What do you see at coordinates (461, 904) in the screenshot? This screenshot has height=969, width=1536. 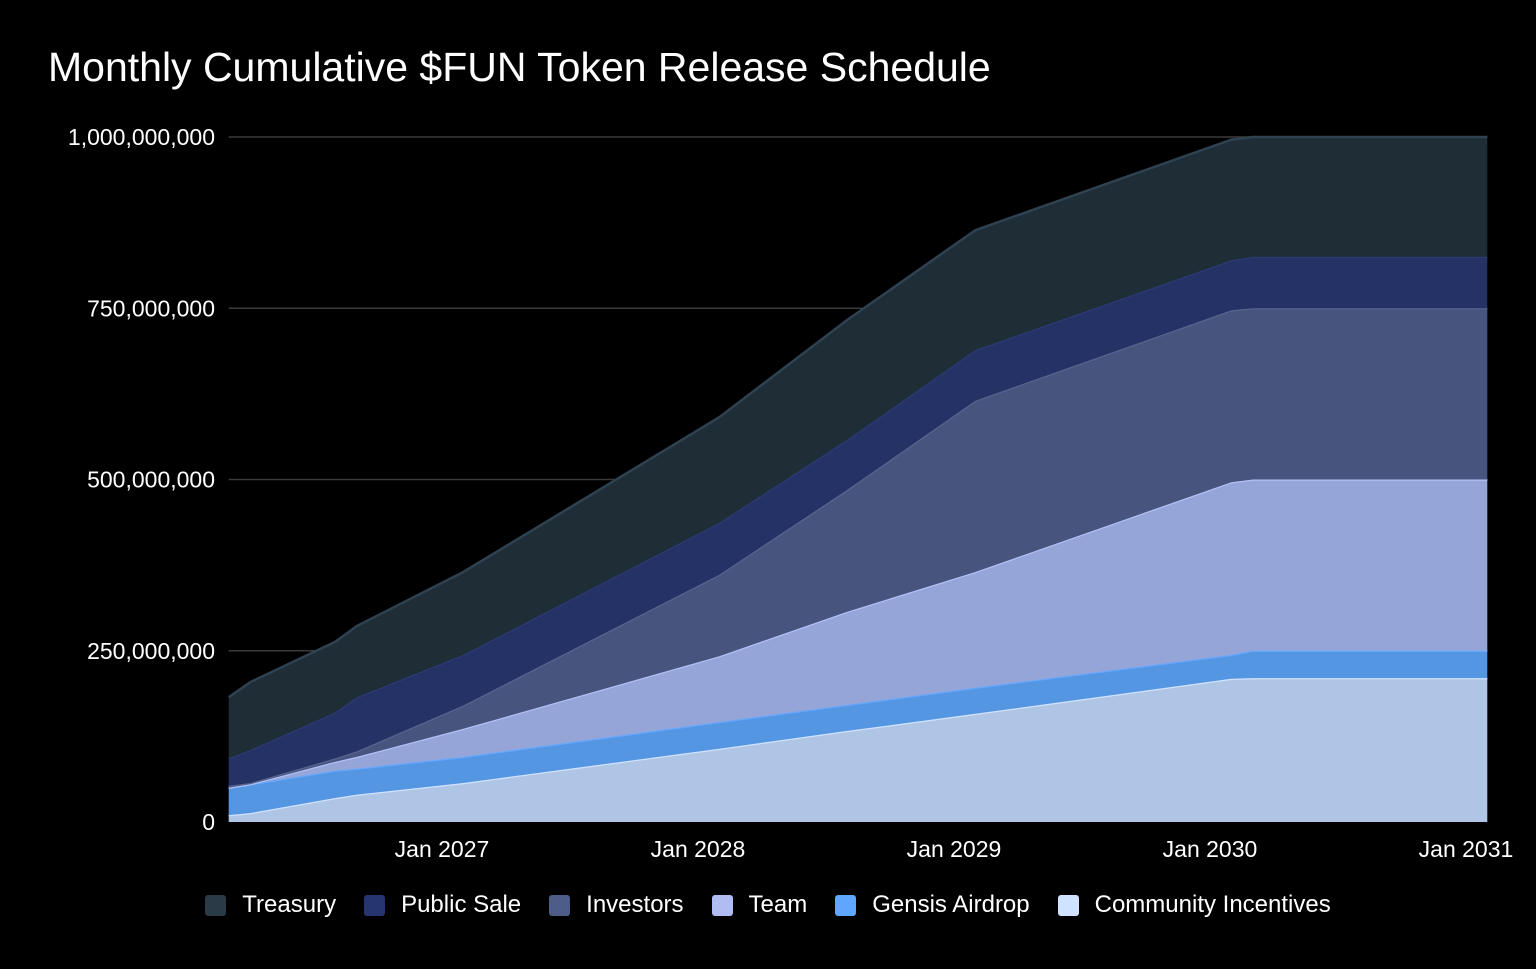 I see `legend-label: Public Sale` at bounding box center [461, 904].